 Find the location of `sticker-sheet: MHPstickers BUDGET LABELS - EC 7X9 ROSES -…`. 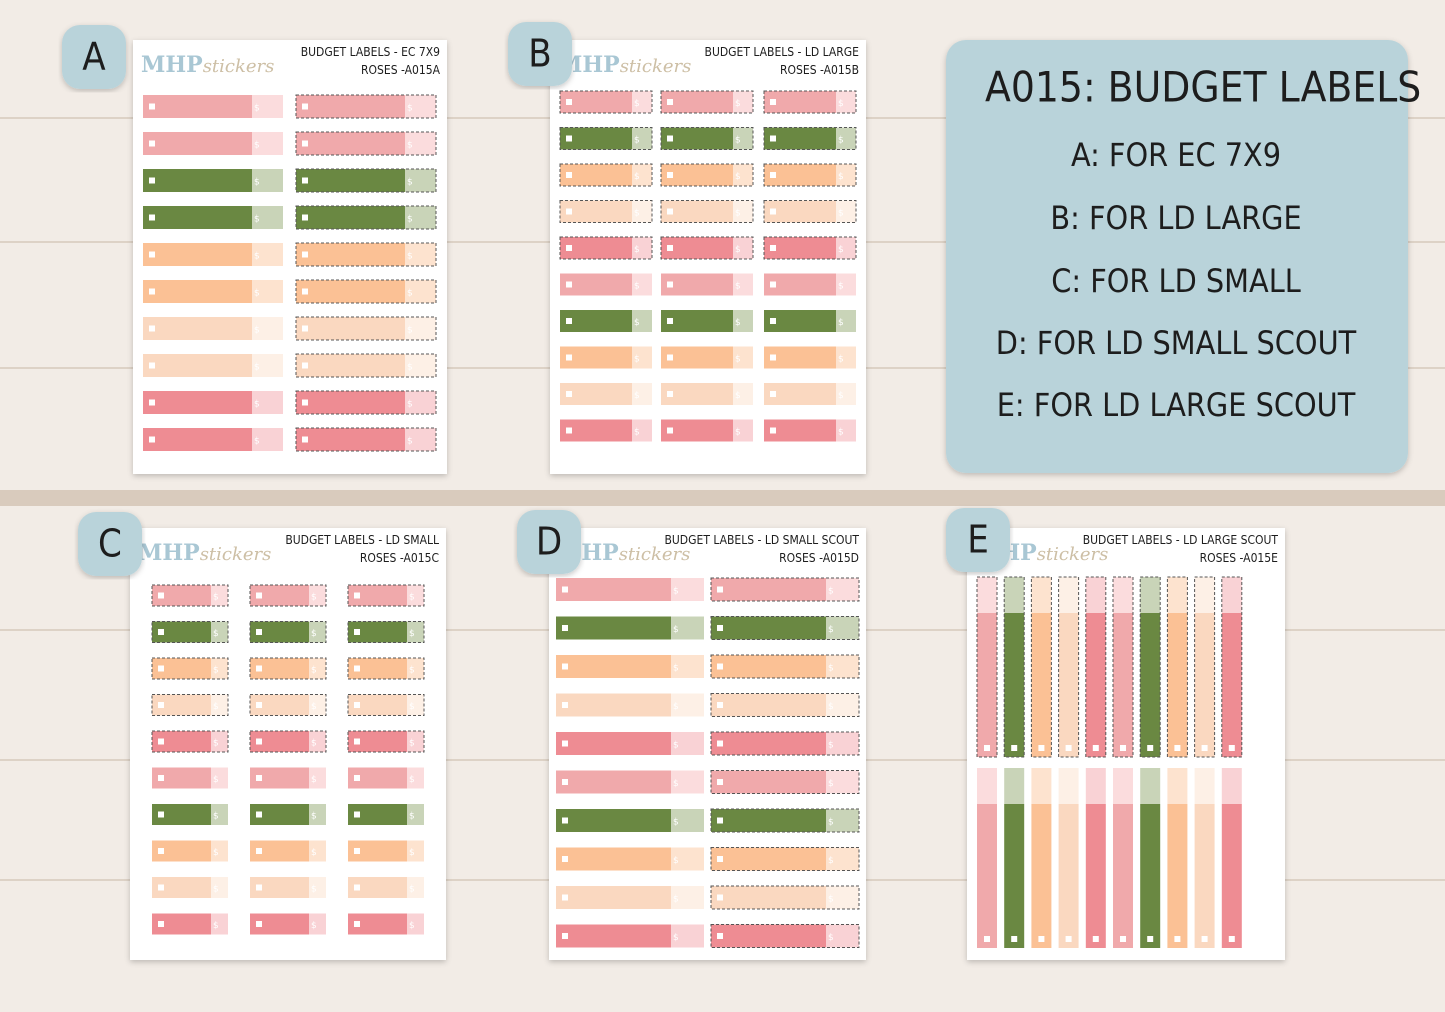

sticker-sheet: MHPstickers BUDGET LABELS - EC 7X9 ROSES -… is located at coordinates (254, 249).